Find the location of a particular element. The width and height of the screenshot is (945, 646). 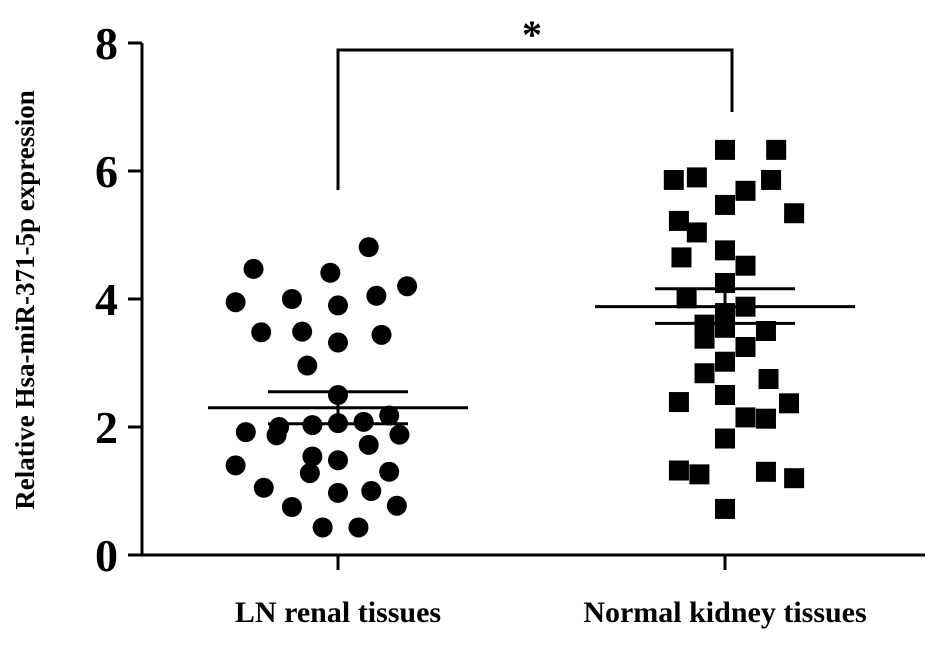

y-tick-label: 8 is located at coordinates (106, 43).